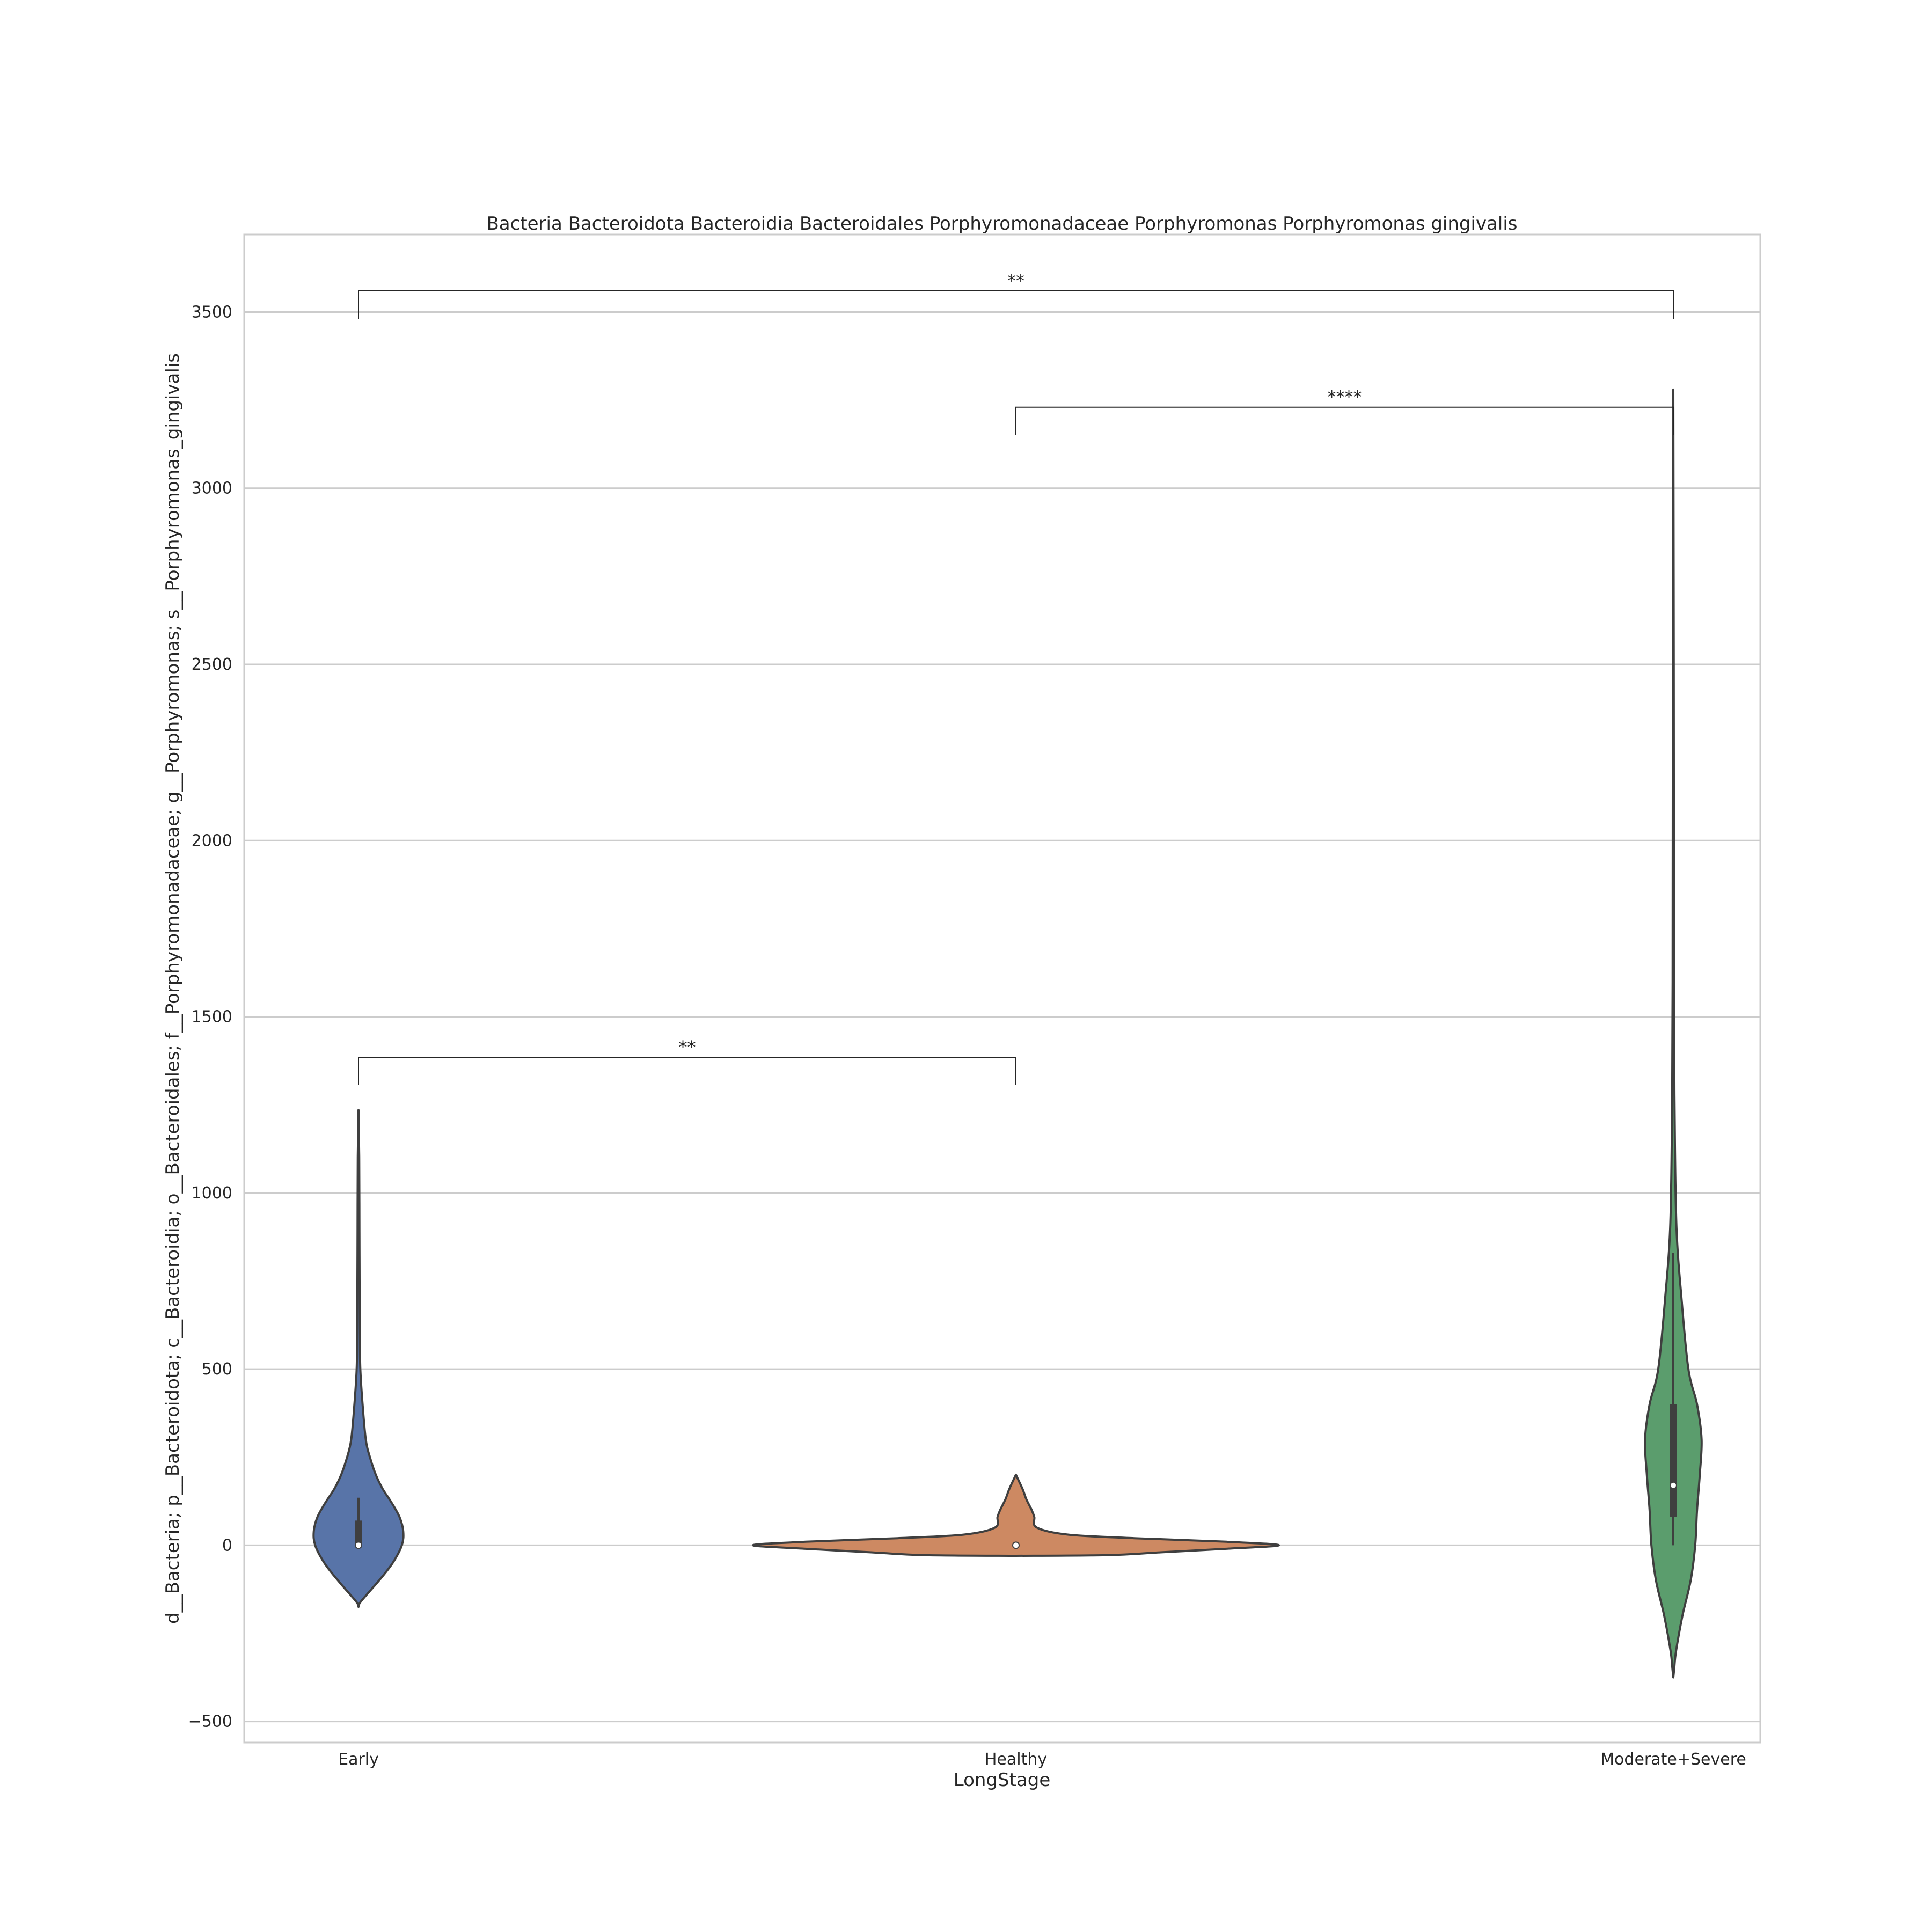 The image size is (1932, 1932). Describe the element at coordinates (212, 1193) in the screenshot. I see `y-tick-label: 1000` at that location.